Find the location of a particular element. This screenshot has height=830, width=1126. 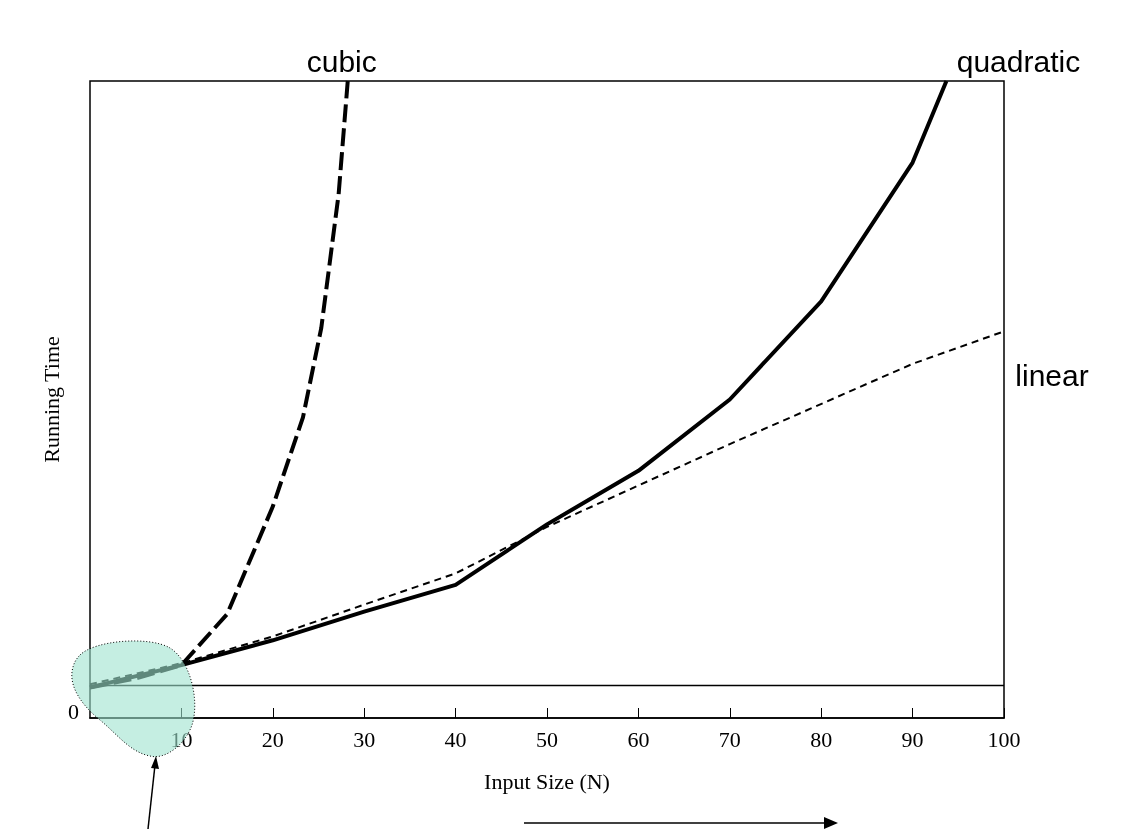

x-tick-label: 60 is located at coordinates (638, 739).